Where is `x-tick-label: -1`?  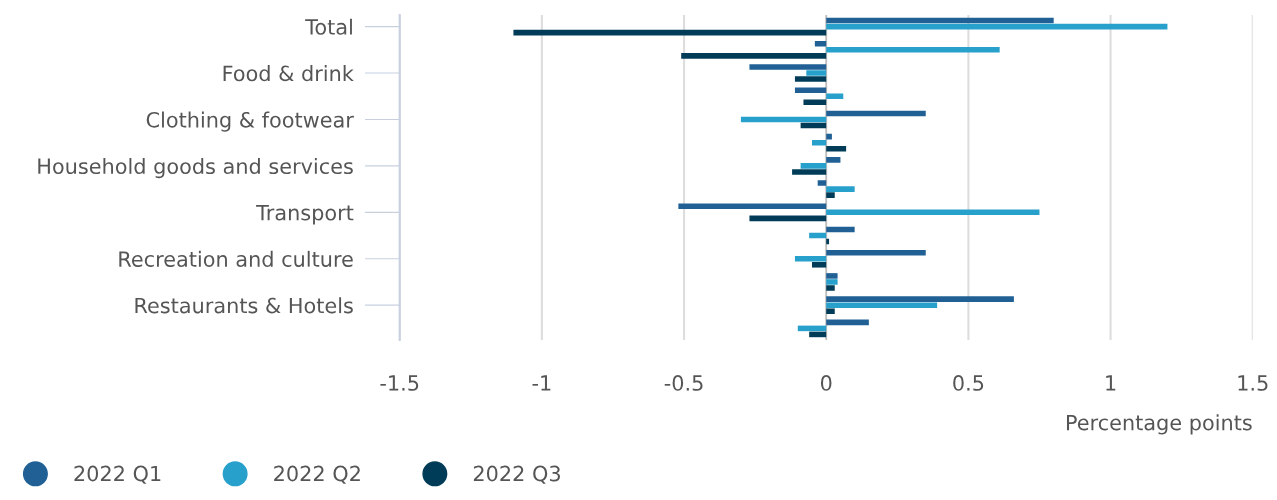
x-tick-label: -1 is located at coordinates (541, 383).